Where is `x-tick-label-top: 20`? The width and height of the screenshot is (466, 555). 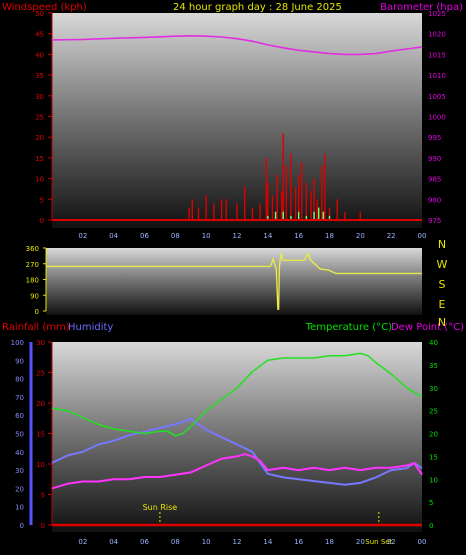
x-tick-label-top: 20 is located at coordinates (360, 236).